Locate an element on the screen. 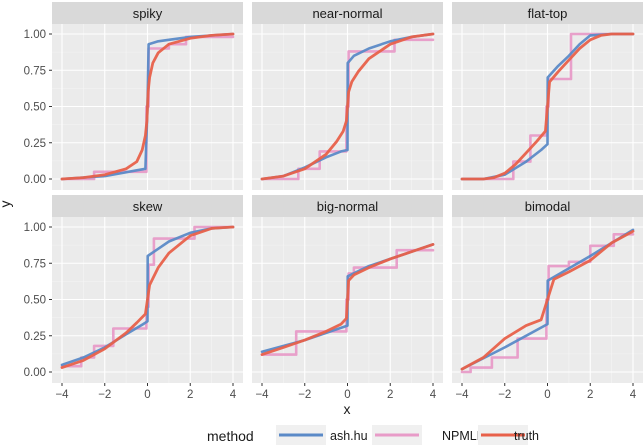  facet-strip-label: skew is located at coordinates (148, 206).